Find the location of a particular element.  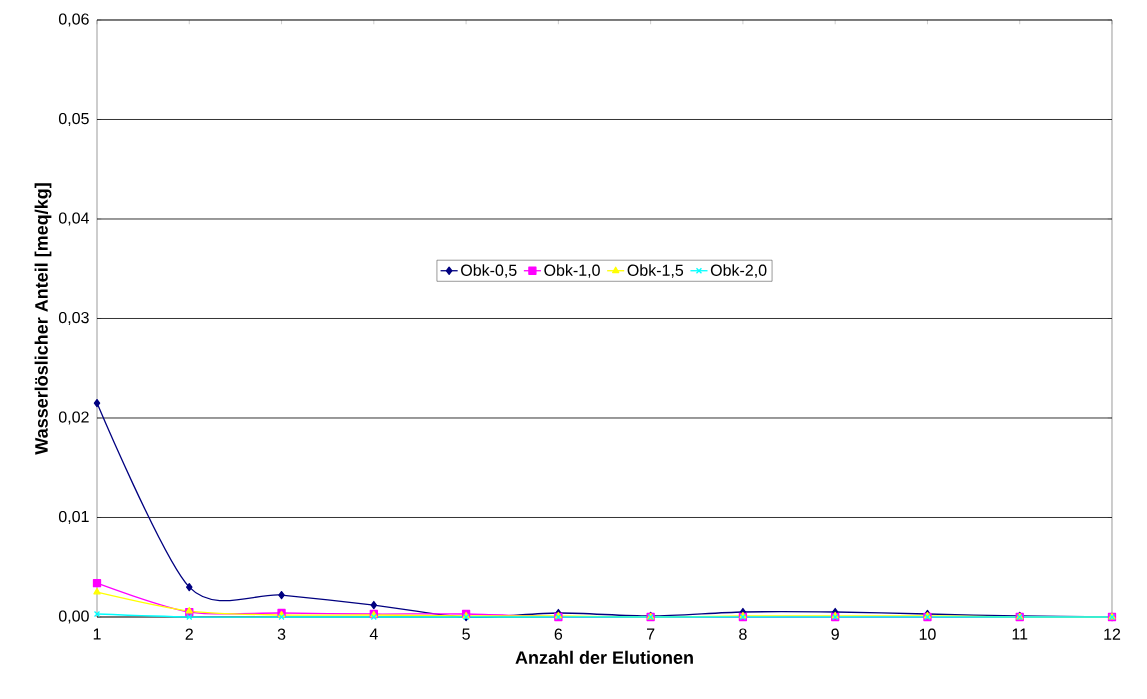

x-tick-label: 2 is located at coordinates (189, 634).